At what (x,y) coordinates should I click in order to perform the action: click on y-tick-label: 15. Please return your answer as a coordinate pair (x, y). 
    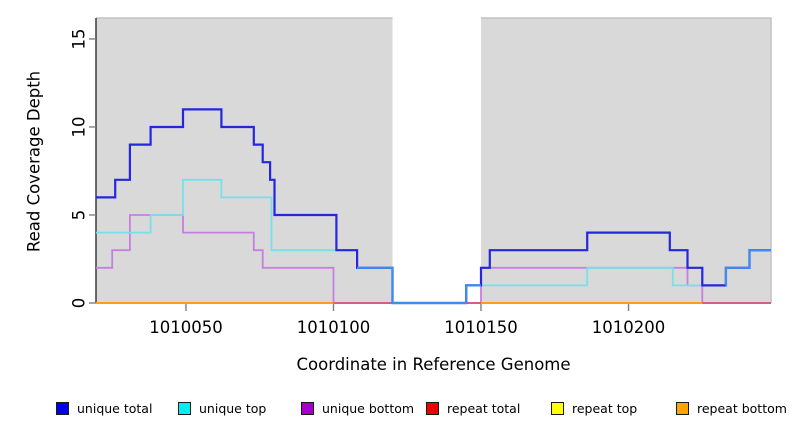
    Looking at the image, I should click on (79, 38).